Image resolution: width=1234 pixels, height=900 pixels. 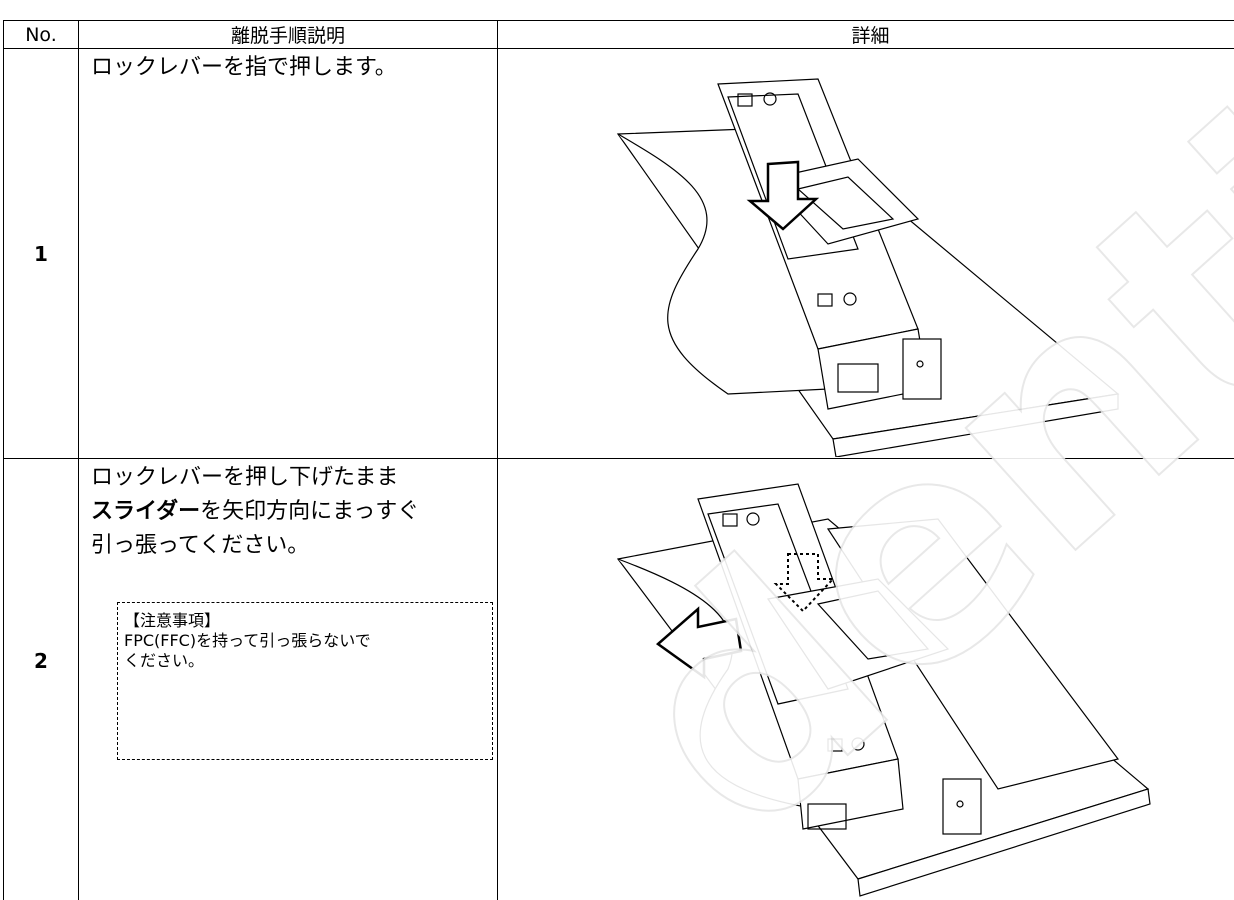 I want to click on text-run: を矢印方向にまっすぐ, so click(x=310, y=511).